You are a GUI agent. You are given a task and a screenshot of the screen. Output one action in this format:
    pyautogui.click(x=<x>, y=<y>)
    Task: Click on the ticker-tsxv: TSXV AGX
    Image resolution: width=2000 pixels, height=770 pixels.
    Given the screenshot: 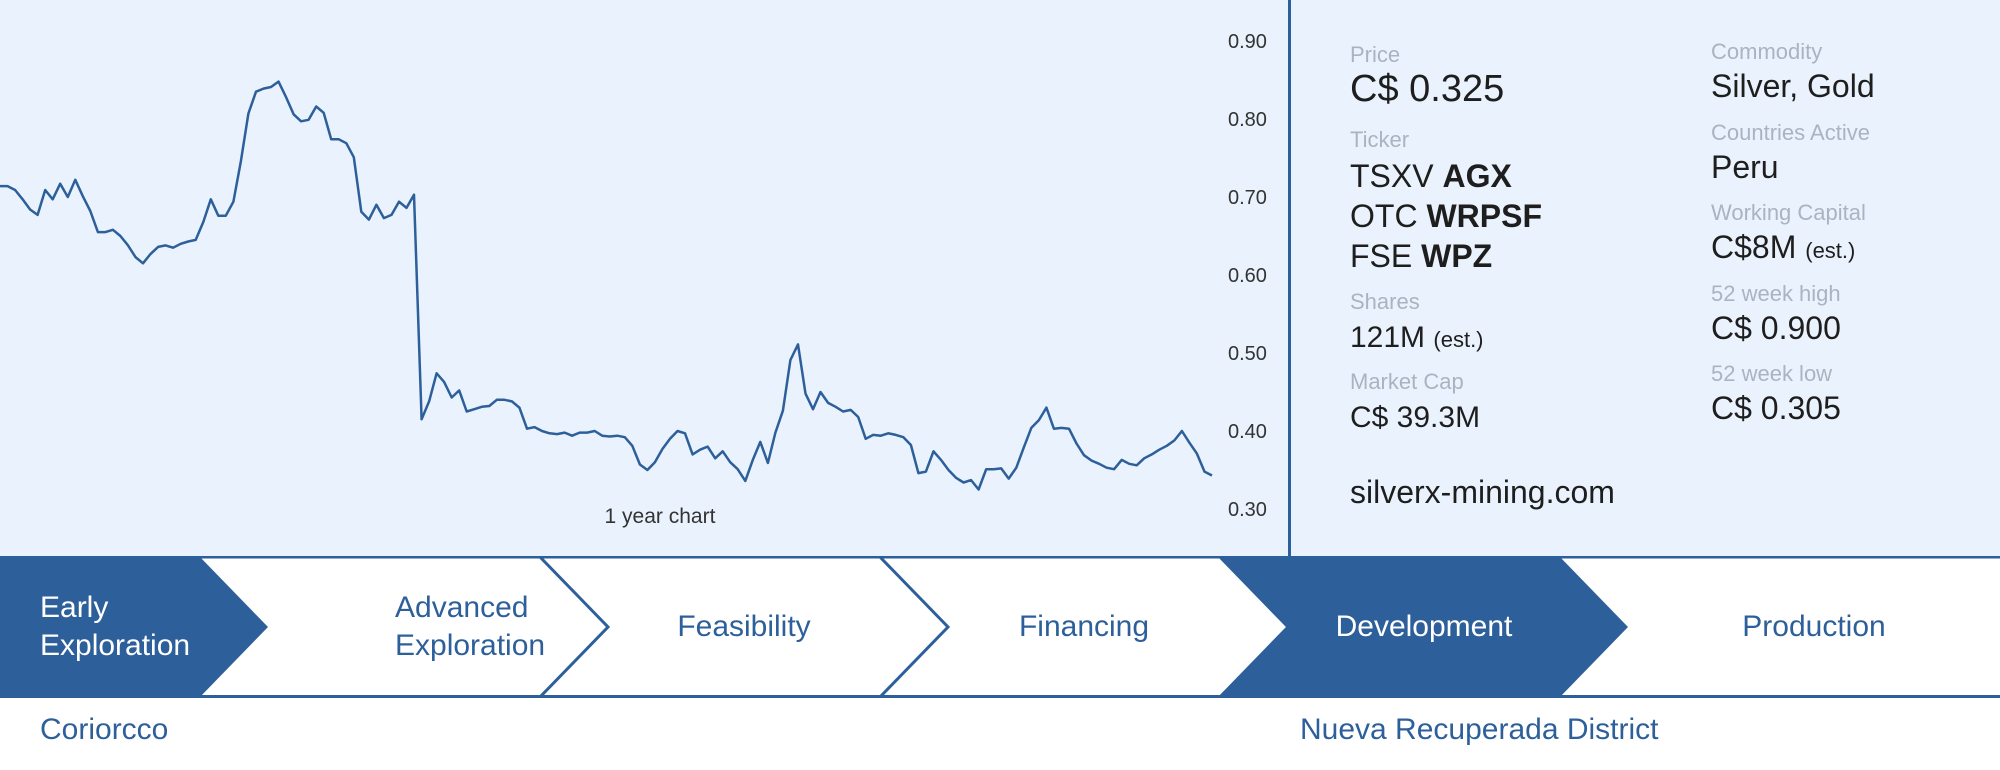 What is the action you would take?
    pyautogui.click(x=1431, y=176)
    